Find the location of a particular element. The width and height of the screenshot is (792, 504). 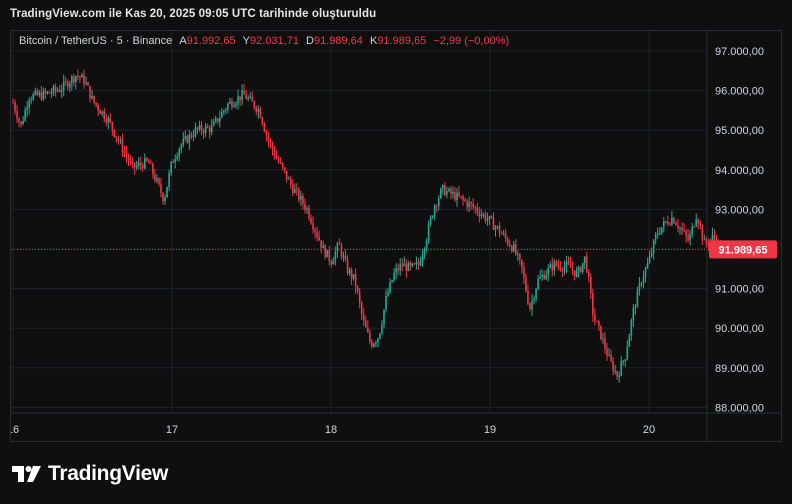

symbol-label: Bitcoin / TetherUS · 5 · Binance is located at coordinates (96, 41).